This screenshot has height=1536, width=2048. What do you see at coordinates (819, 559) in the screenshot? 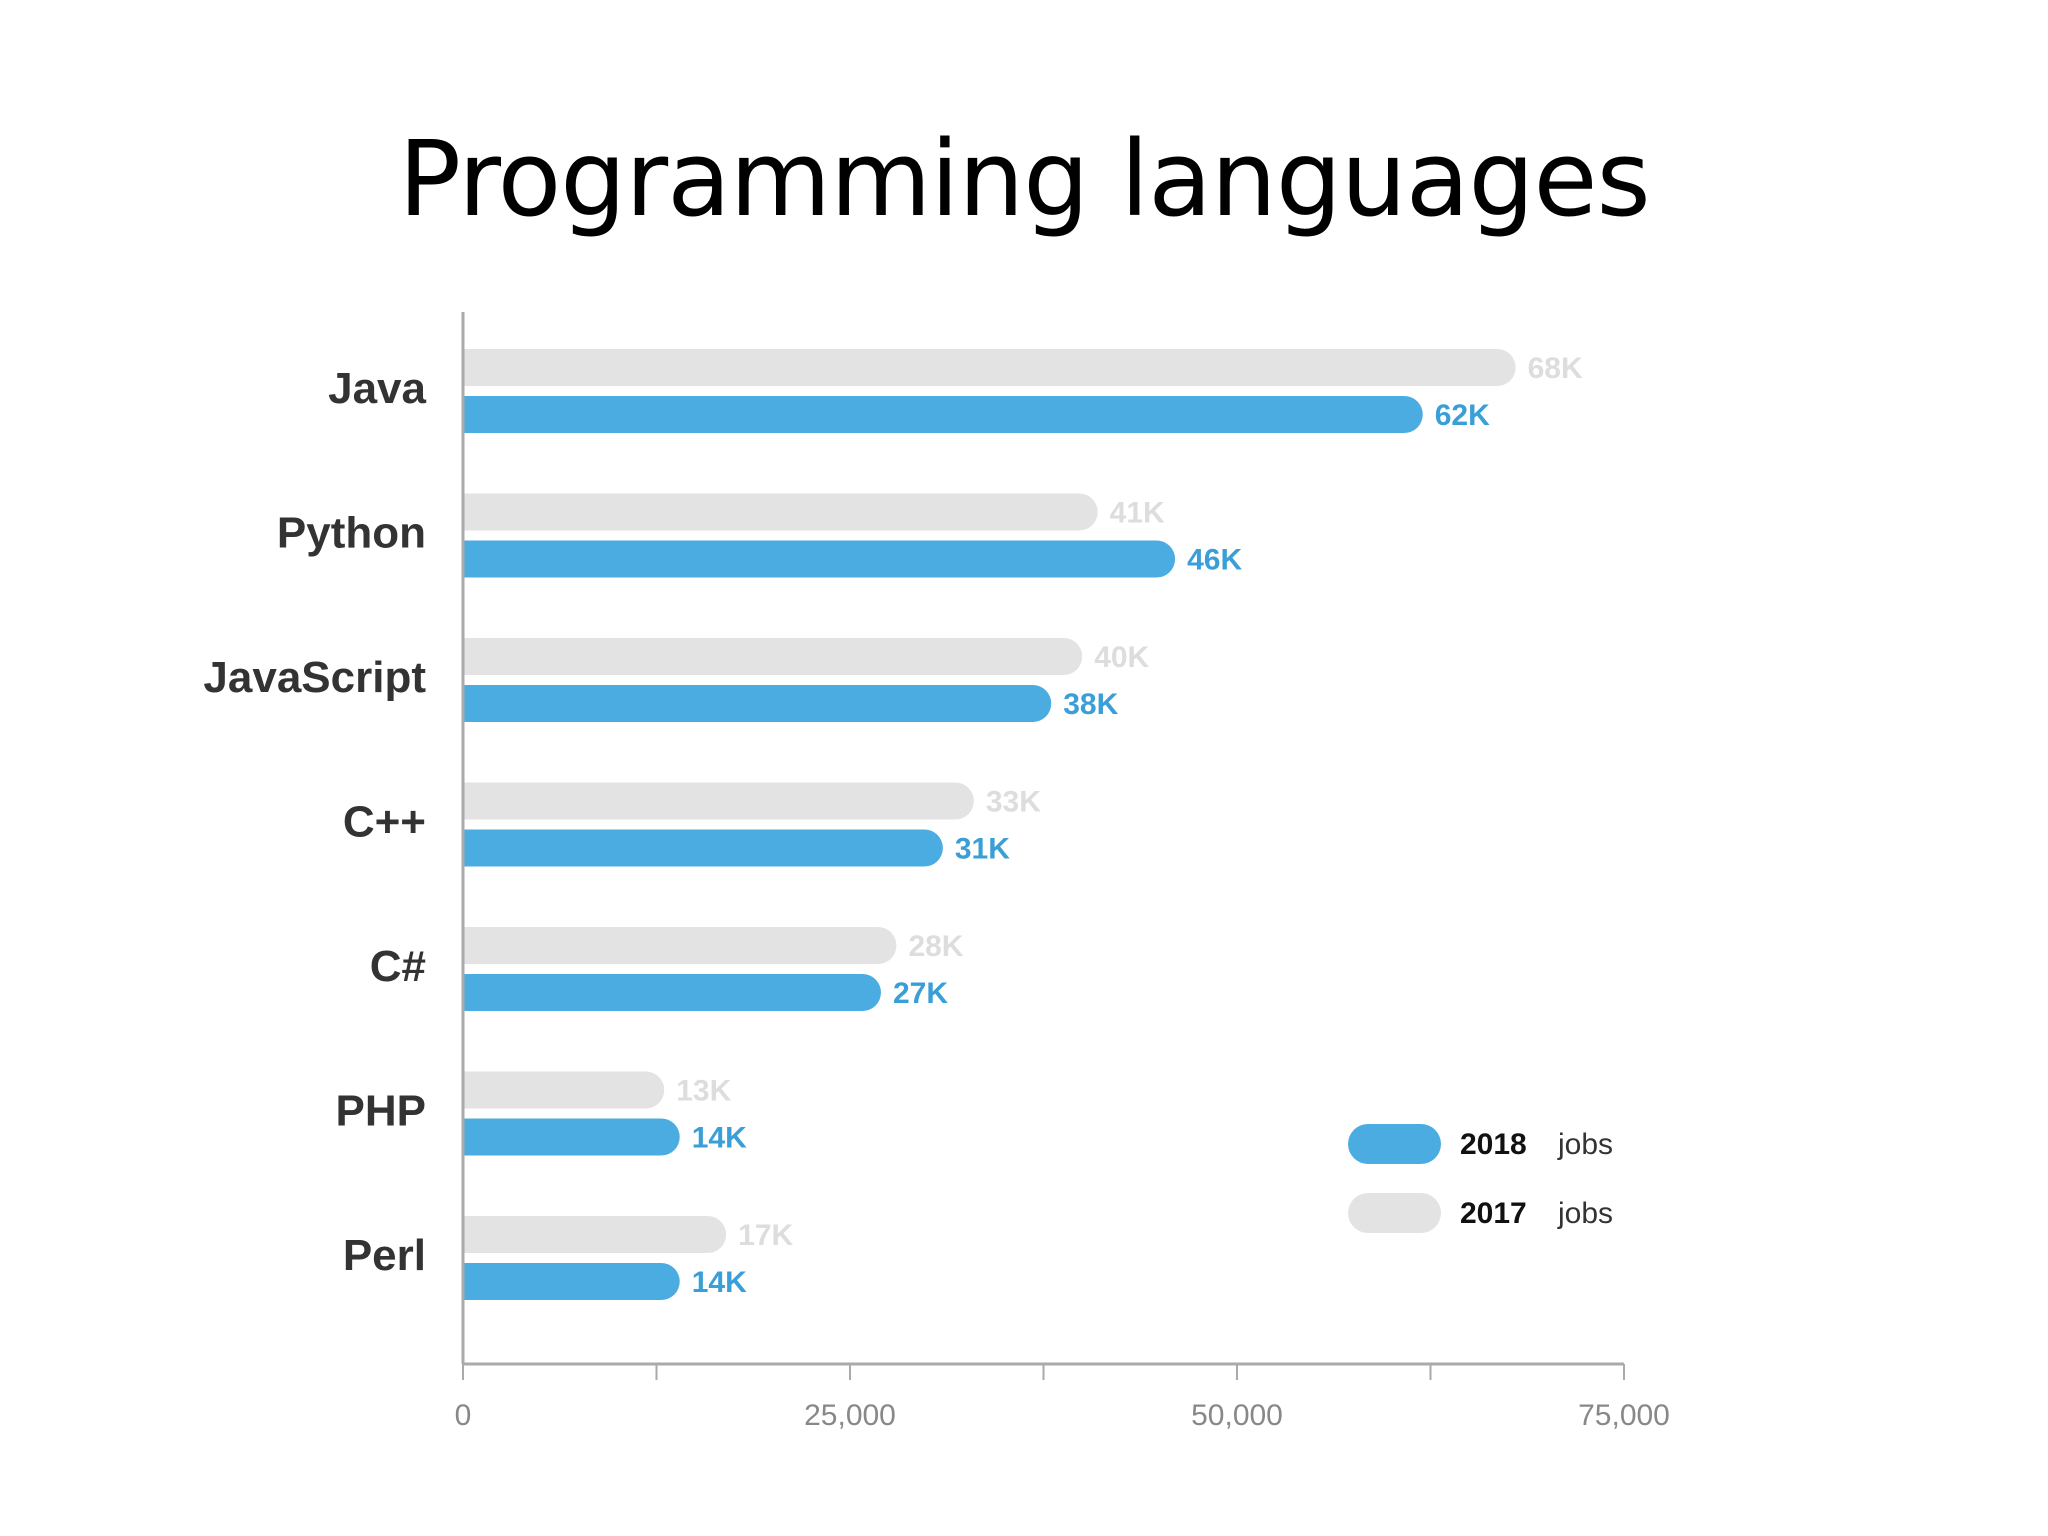
I see `bar-2018-python` at bounding box center [819, 559].